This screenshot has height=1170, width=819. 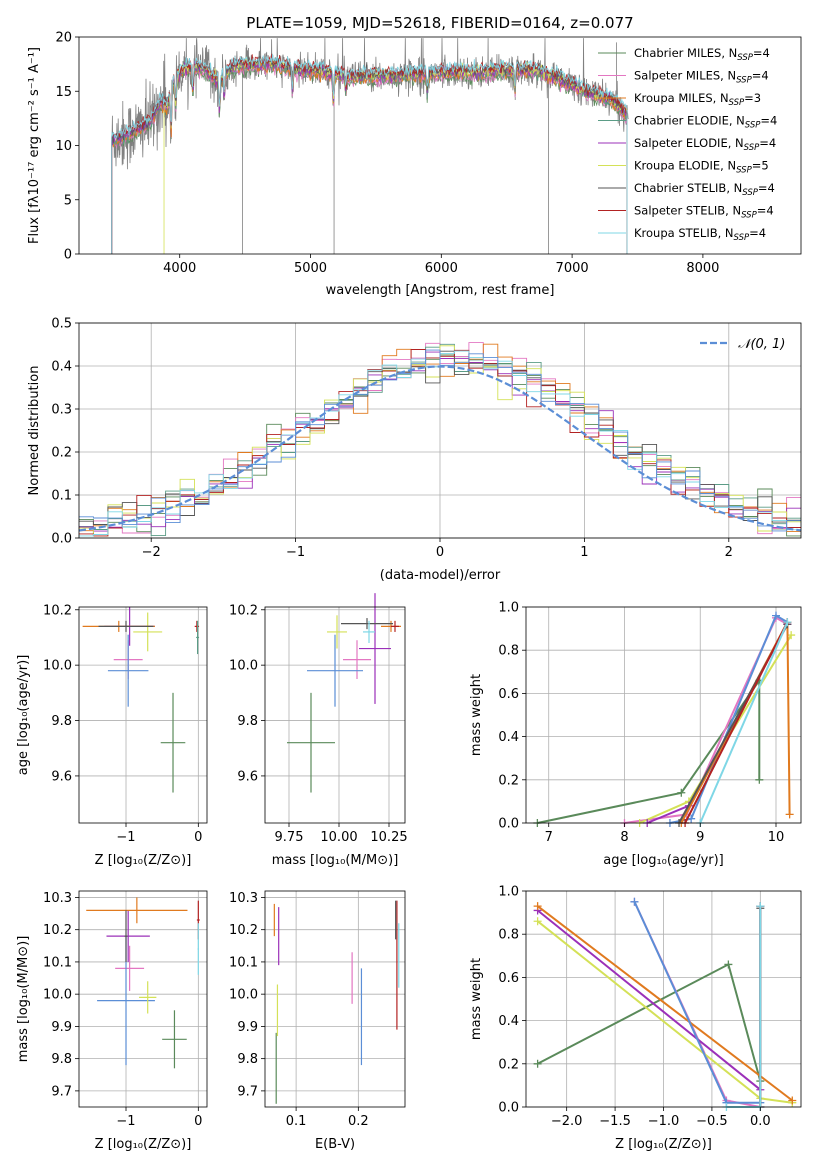 What do you see at coordinates (151, 552) in the screenshot?
I see `x-tick-label: −2` at bounding box center [151, 552].